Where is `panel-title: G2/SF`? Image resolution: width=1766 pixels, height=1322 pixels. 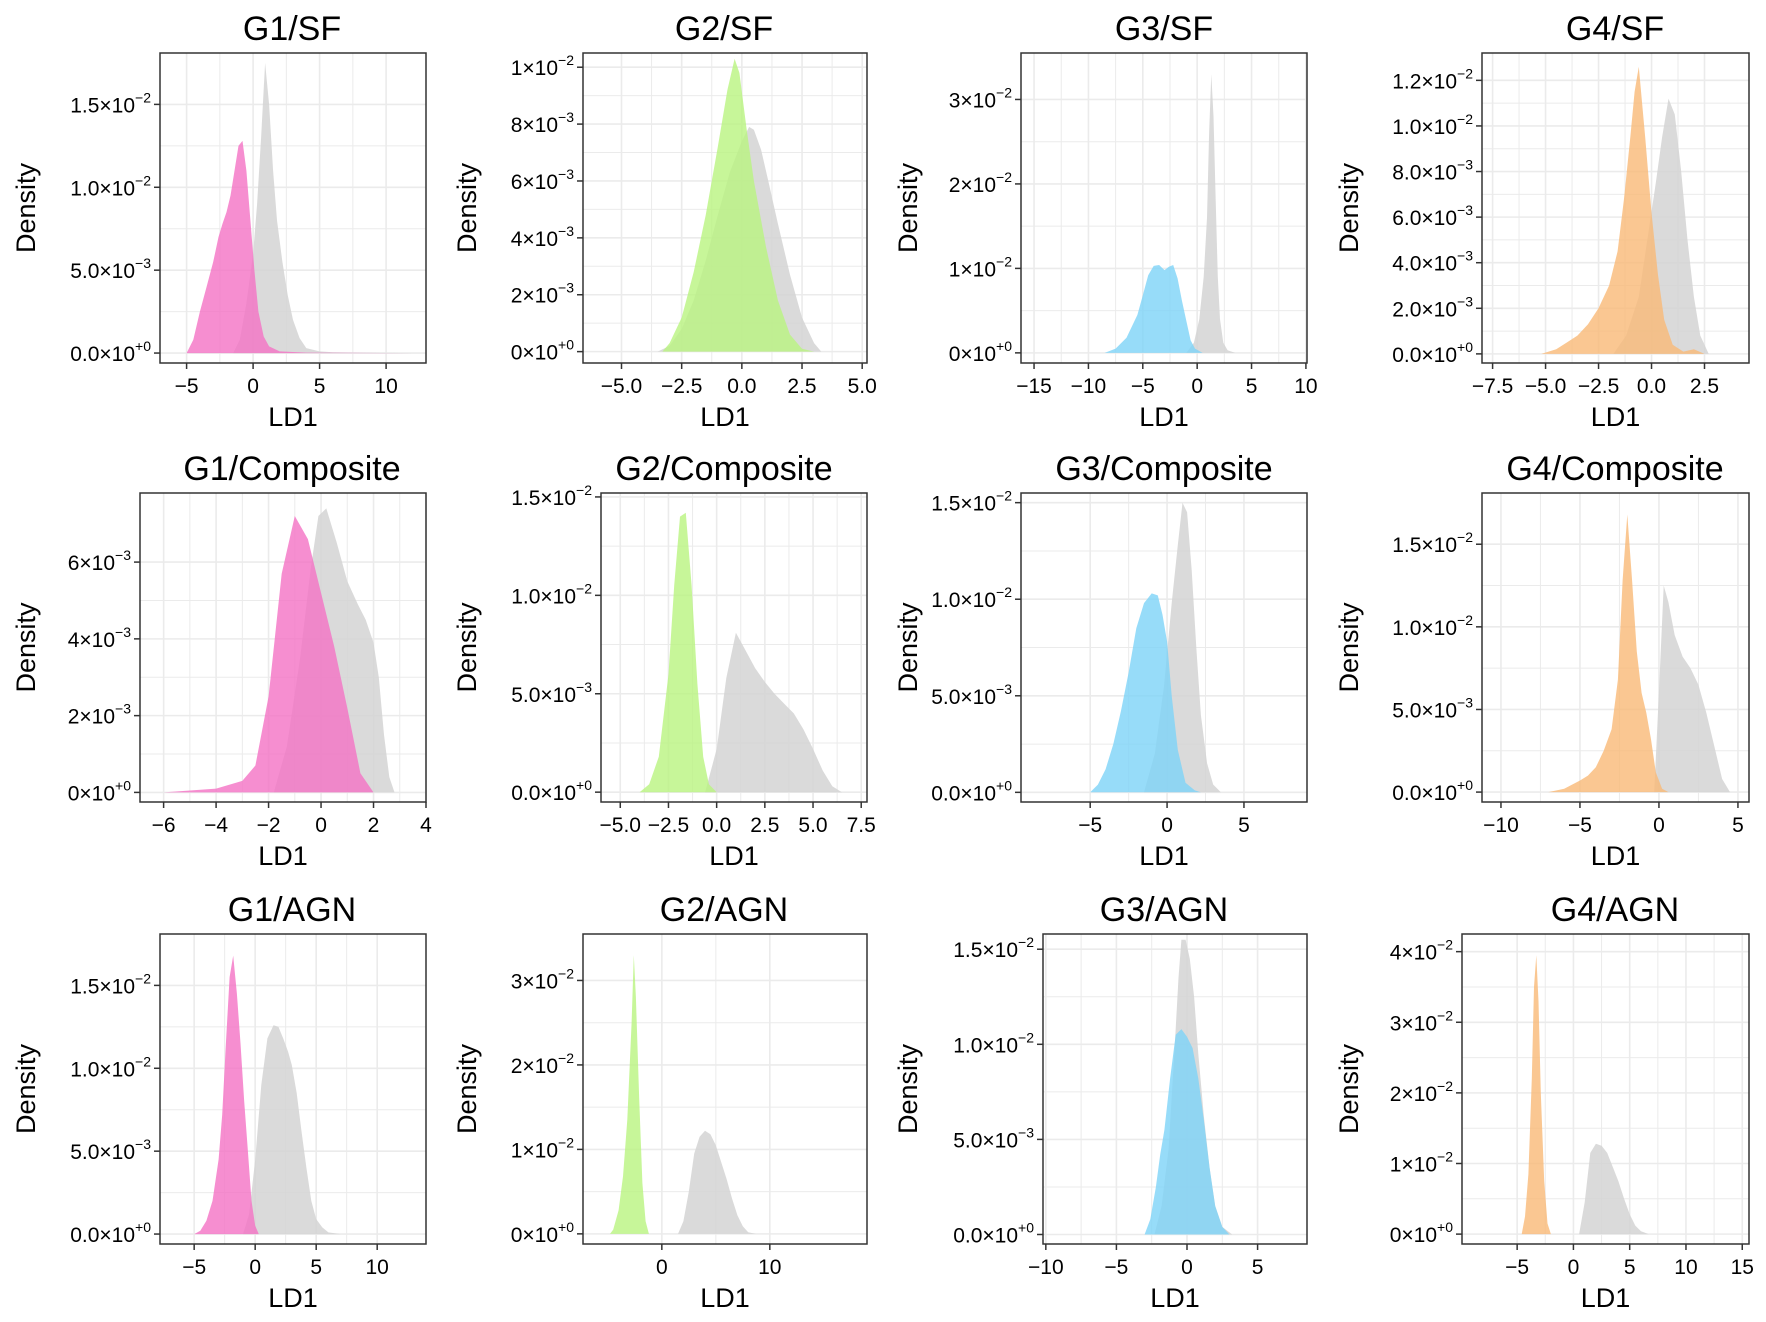
panel-title: G2/SF is located at coordinates (724, 29).